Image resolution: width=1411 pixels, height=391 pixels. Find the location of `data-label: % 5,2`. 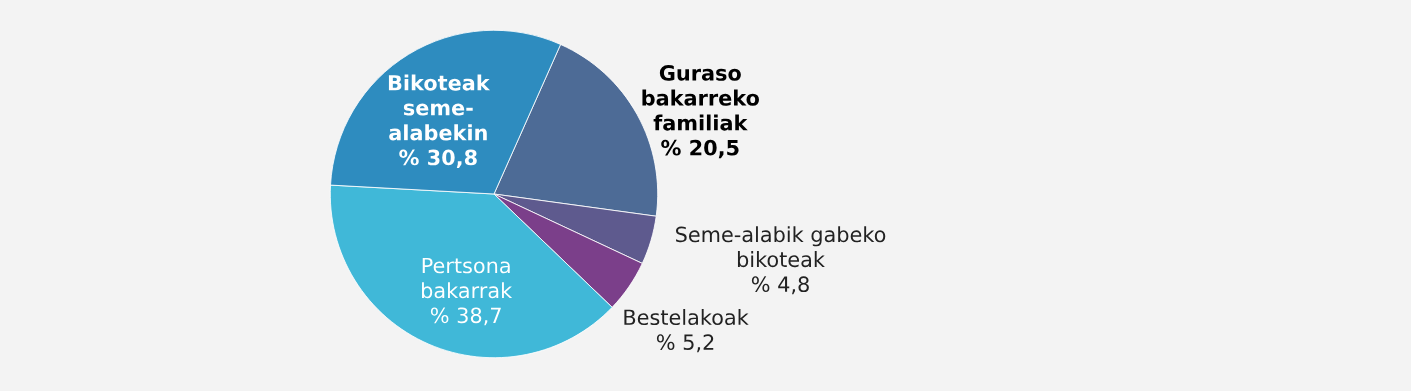

data-label: % 5,2 is located at coordinates (685, 343).